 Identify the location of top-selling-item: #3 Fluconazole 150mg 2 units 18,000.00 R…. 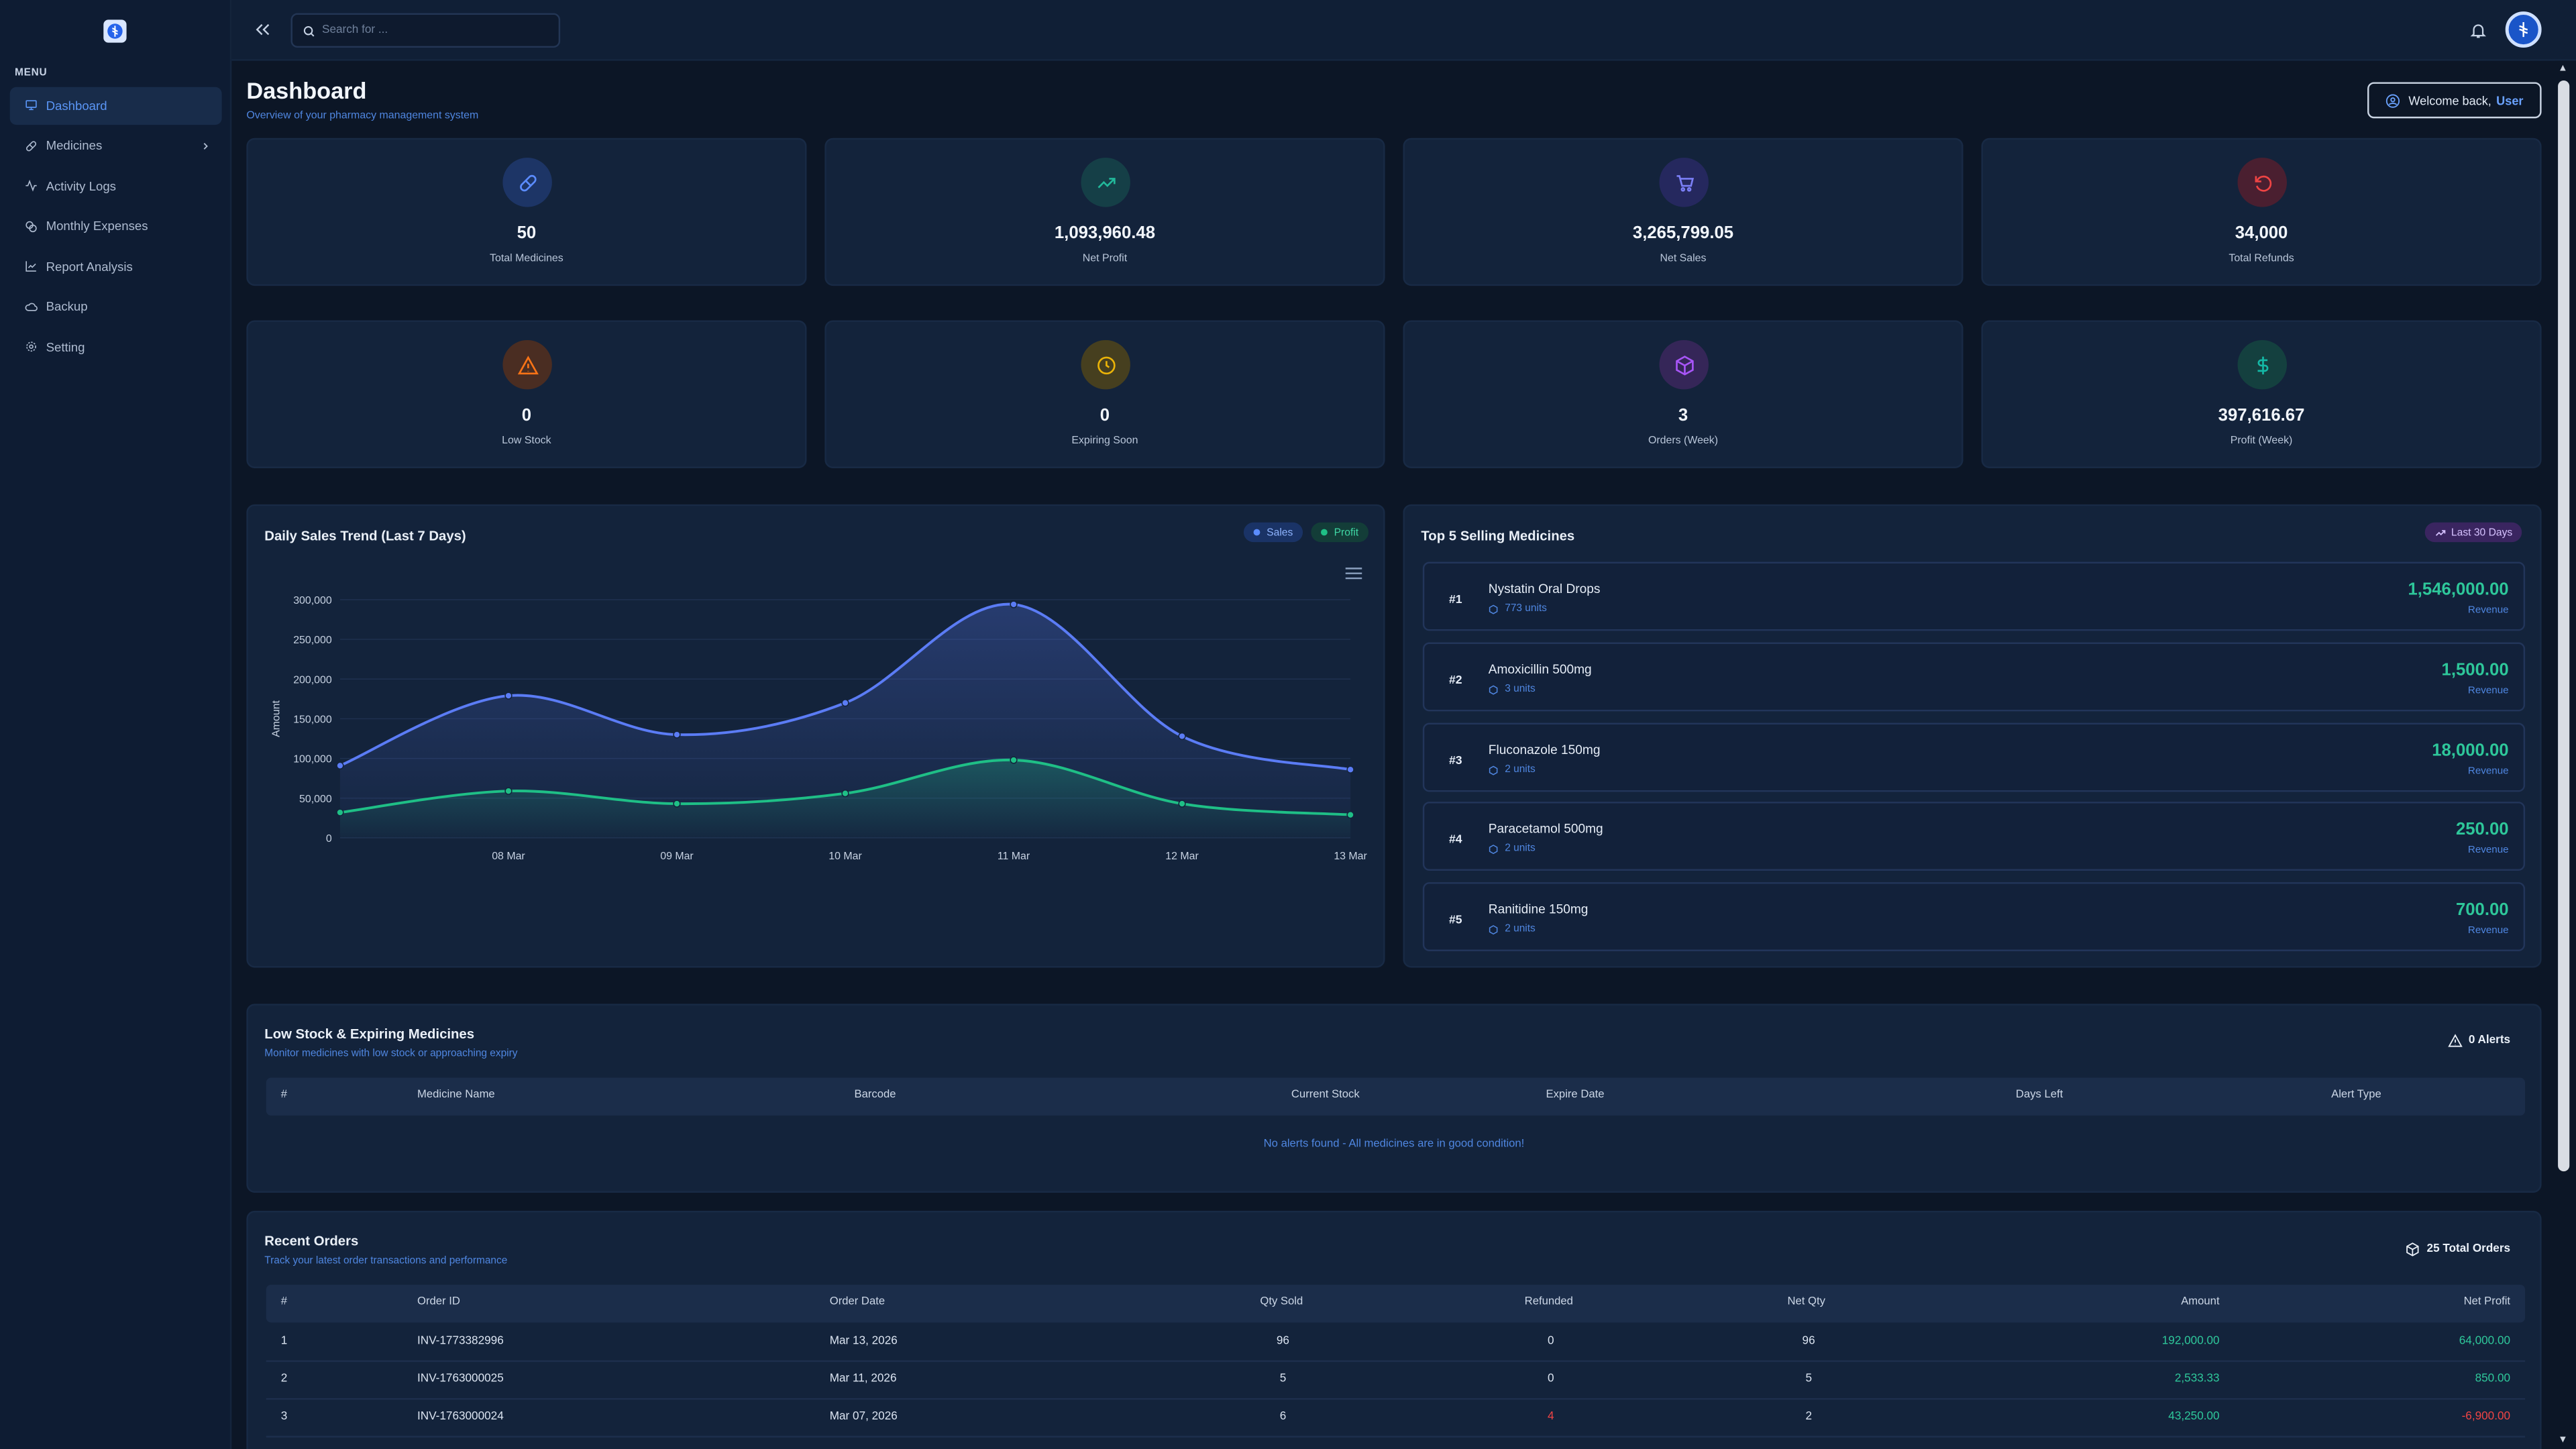
(1974, 757).